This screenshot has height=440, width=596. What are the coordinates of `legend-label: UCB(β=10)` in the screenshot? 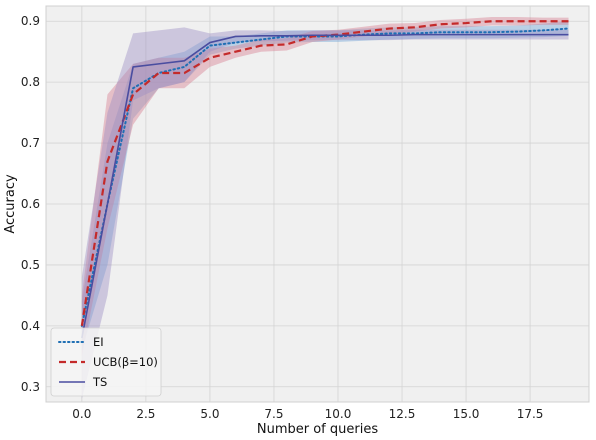 It's located at (125, 362).